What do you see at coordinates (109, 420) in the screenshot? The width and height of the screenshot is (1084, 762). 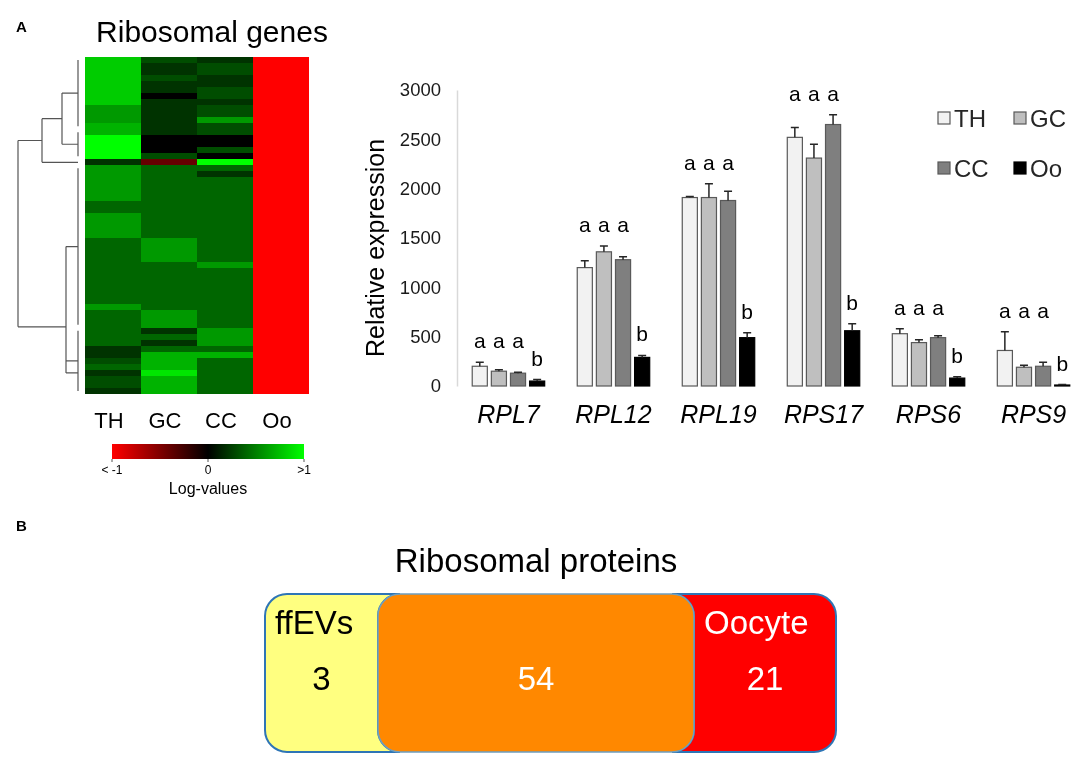 I see `x-tick-label: TH` at bounding box center [109, 420].